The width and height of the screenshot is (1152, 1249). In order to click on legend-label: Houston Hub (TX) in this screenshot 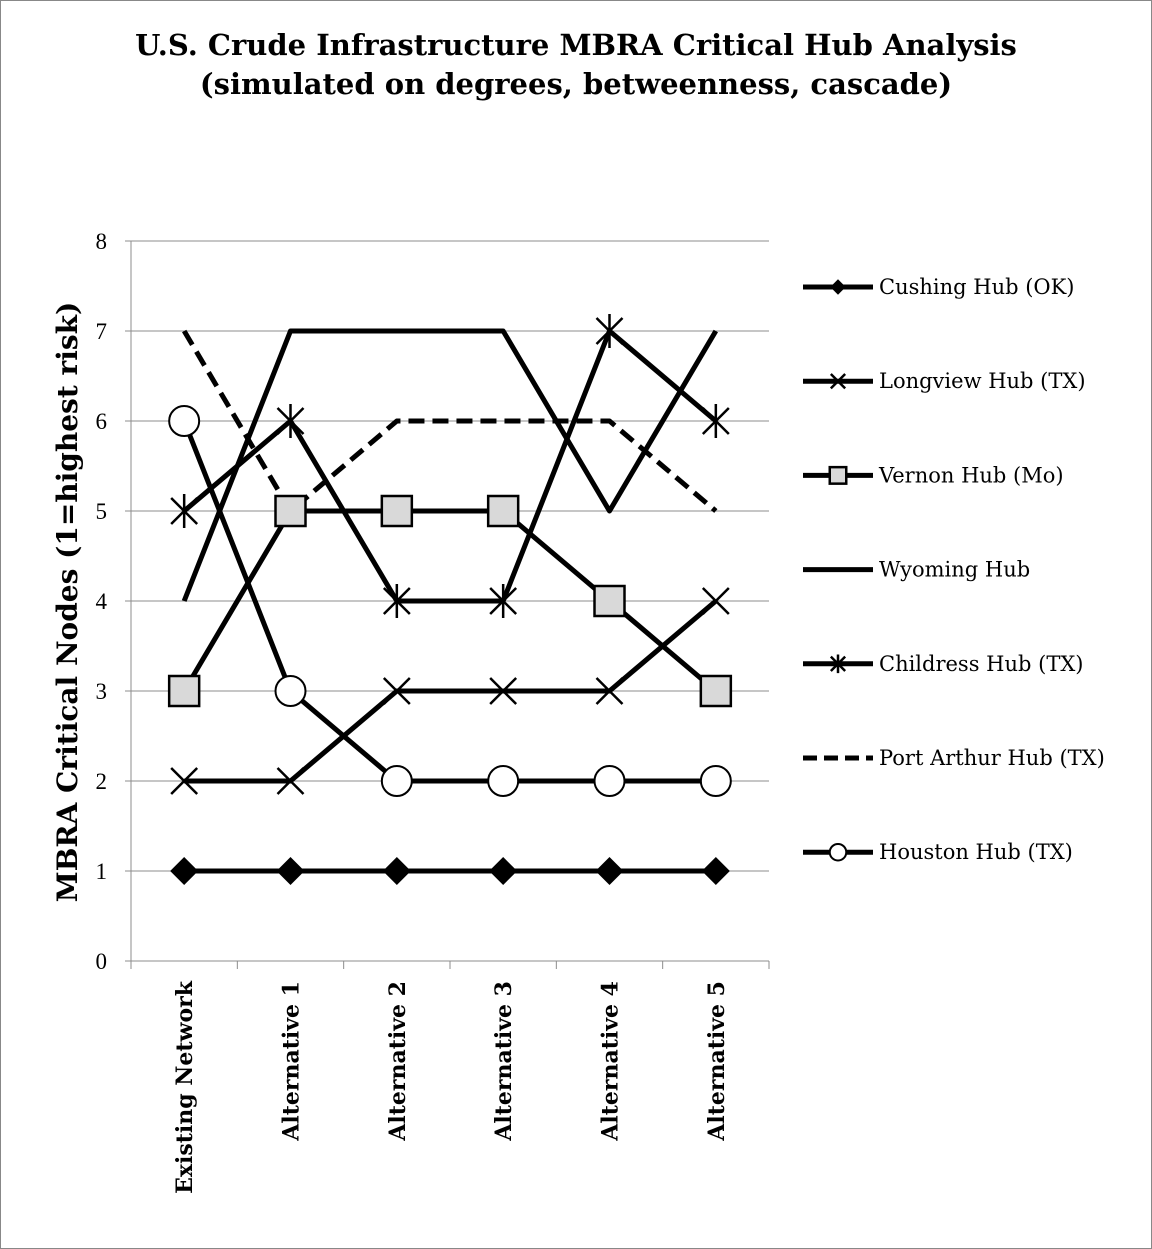, I will do `click(976, 852)`.